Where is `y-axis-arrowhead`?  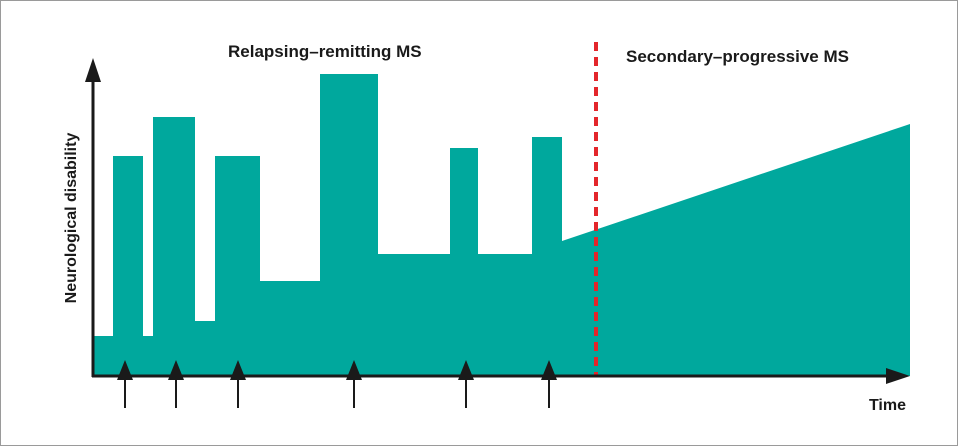
y-axis-arrowhead is located at coordinates (93, 70).